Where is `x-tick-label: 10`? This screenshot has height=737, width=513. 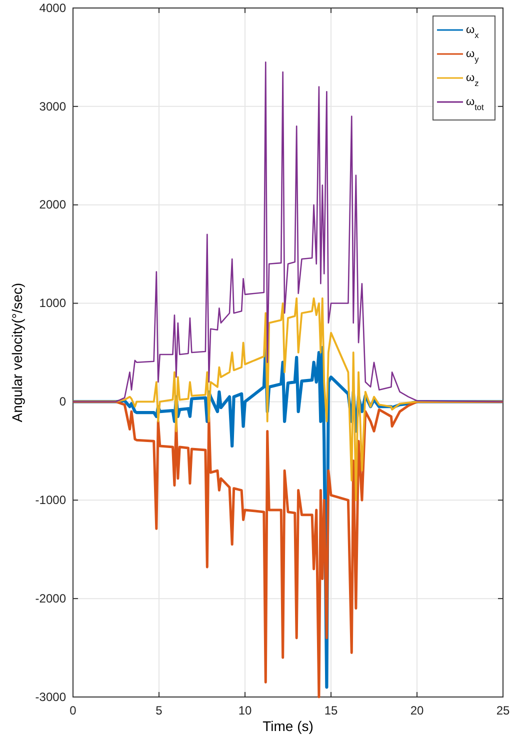 x-tick-label: 10 is located at coordinates (245, 711).